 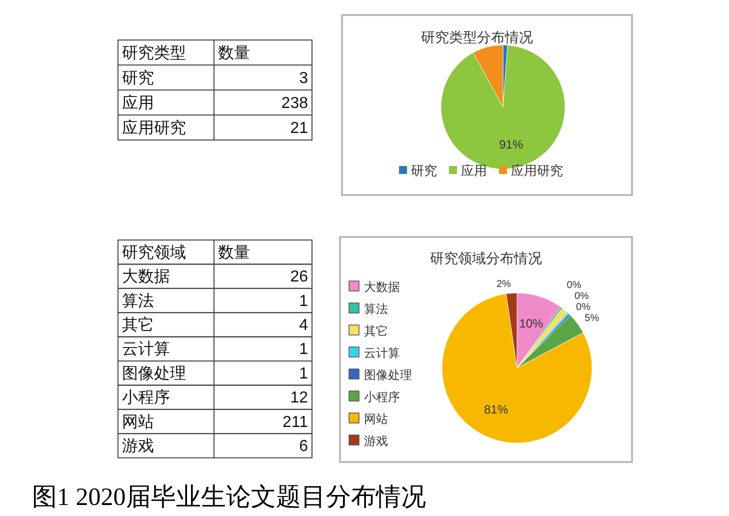 I want to click on category-label: 应用, so click(x=138, y=103).